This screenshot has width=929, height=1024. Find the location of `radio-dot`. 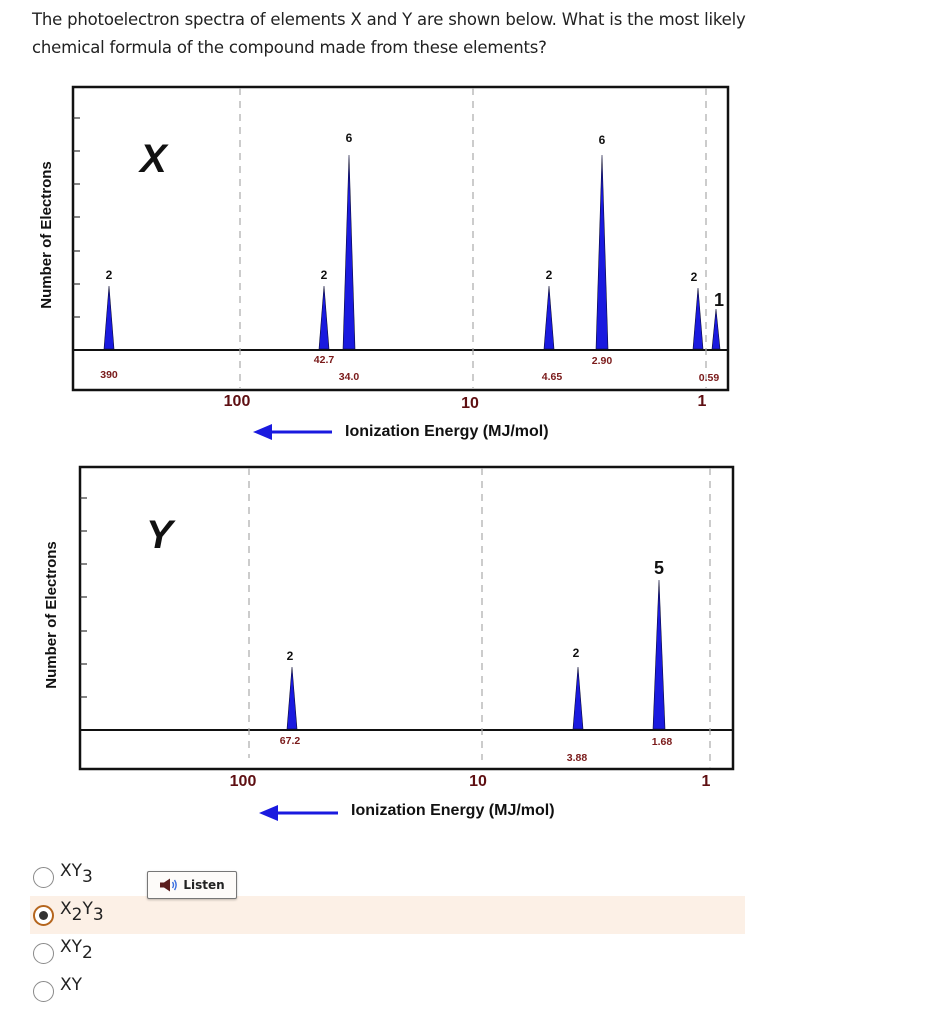

radio-dot is located at coordinates (43, 915).